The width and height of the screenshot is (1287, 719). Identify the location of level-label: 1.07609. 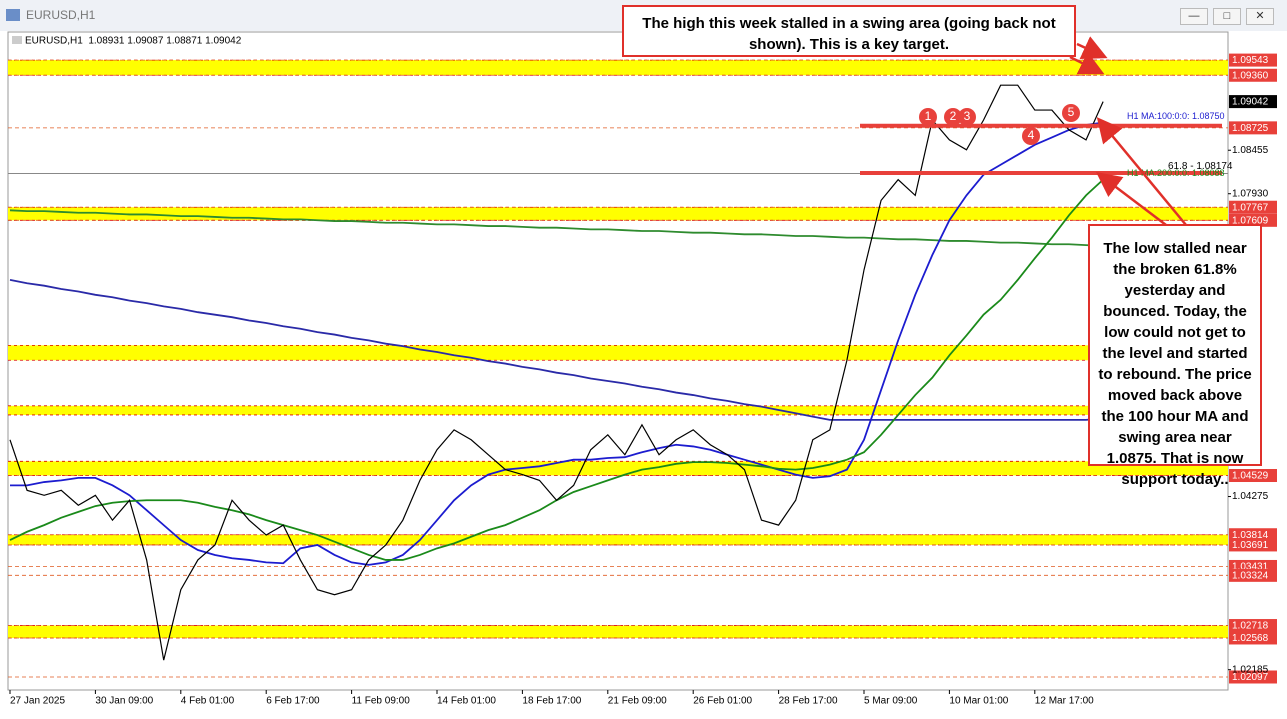
(1250, 220).